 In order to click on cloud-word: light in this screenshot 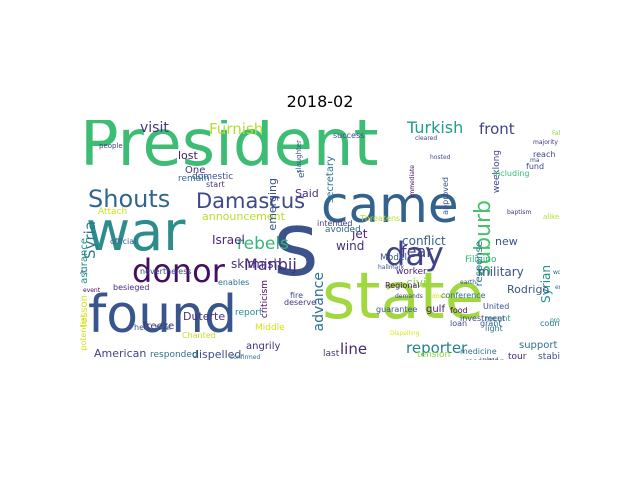, I will do `click(494, 328)`.